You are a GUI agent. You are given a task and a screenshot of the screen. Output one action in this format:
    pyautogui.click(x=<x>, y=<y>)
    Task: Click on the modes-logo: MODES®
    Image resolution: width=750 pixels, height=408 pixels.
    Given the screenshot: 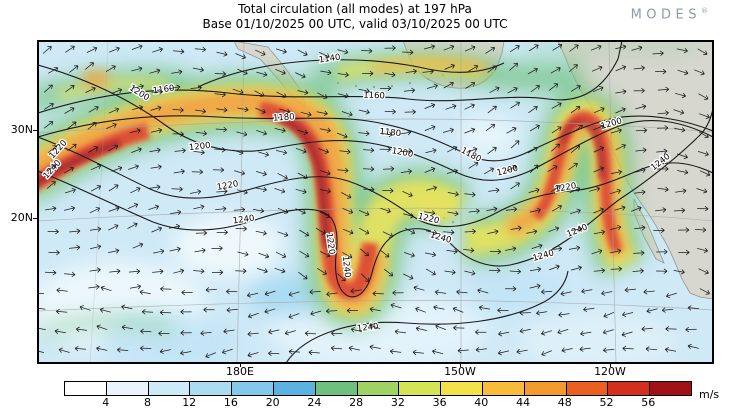 What is the action you would take?
    pyautogui.click(x=669, y=14)
    